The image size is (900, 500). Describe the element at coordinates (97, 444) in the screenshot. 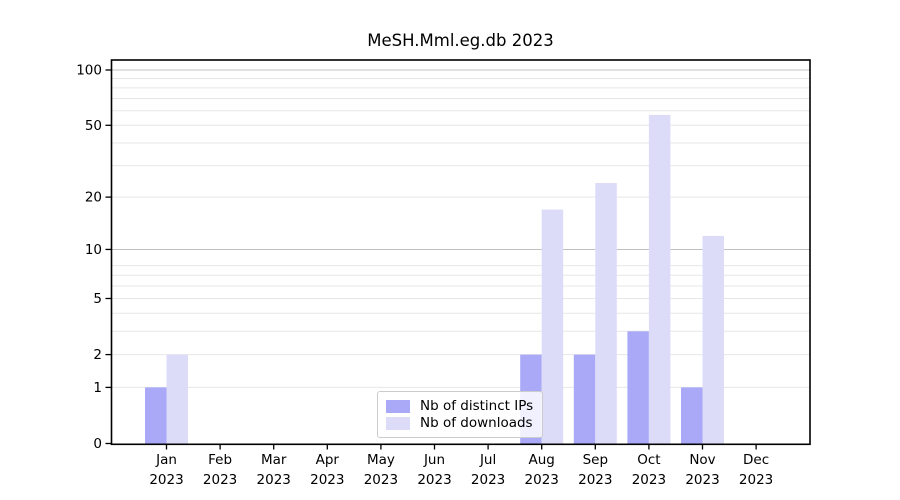

I see `y-tick-label: 0` at that location.